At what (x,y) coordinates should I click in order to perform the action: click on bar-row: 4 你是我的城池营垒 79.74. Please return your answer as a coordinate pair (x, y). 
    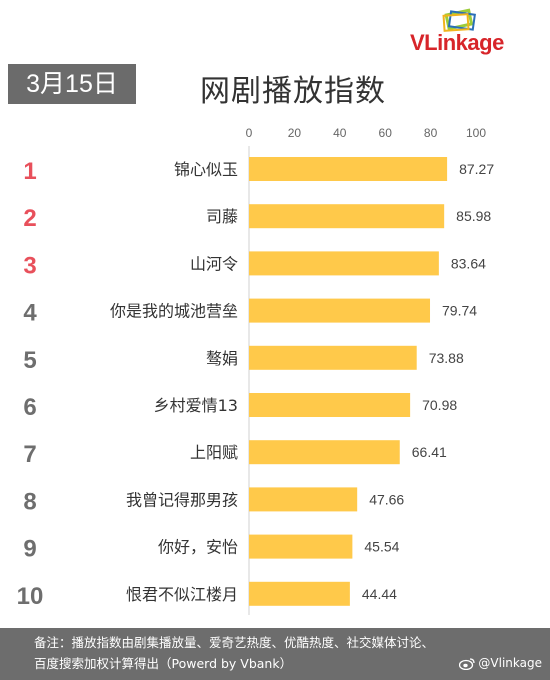
    Looking at the image, I should click on (250, 312).